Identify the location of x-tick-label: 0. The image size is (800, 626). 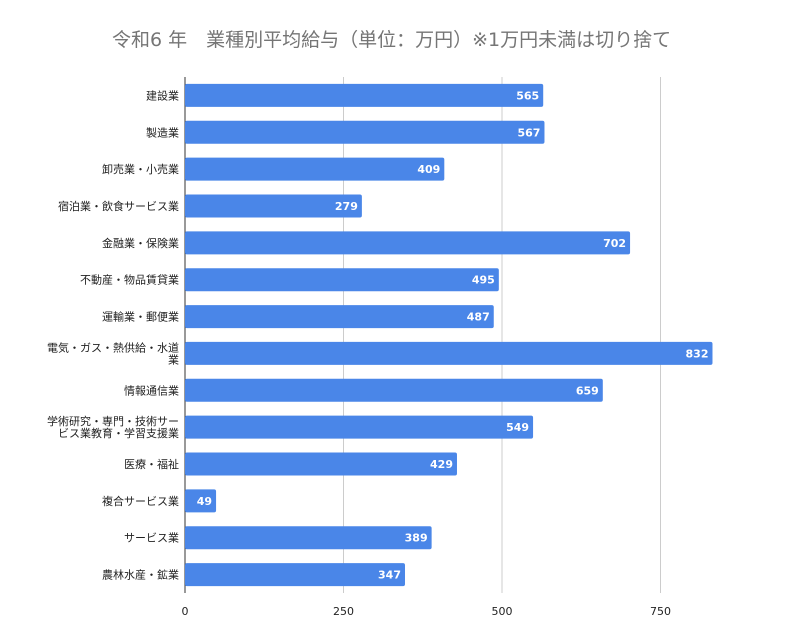
(185, 611).